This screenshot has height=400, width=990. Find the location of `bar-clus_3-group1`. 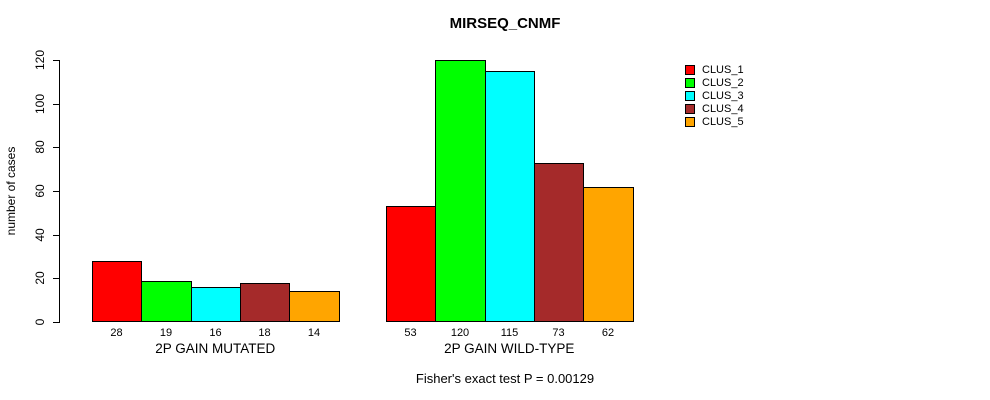

bar-clus_3-group1 is located at coordinates (216, 304).